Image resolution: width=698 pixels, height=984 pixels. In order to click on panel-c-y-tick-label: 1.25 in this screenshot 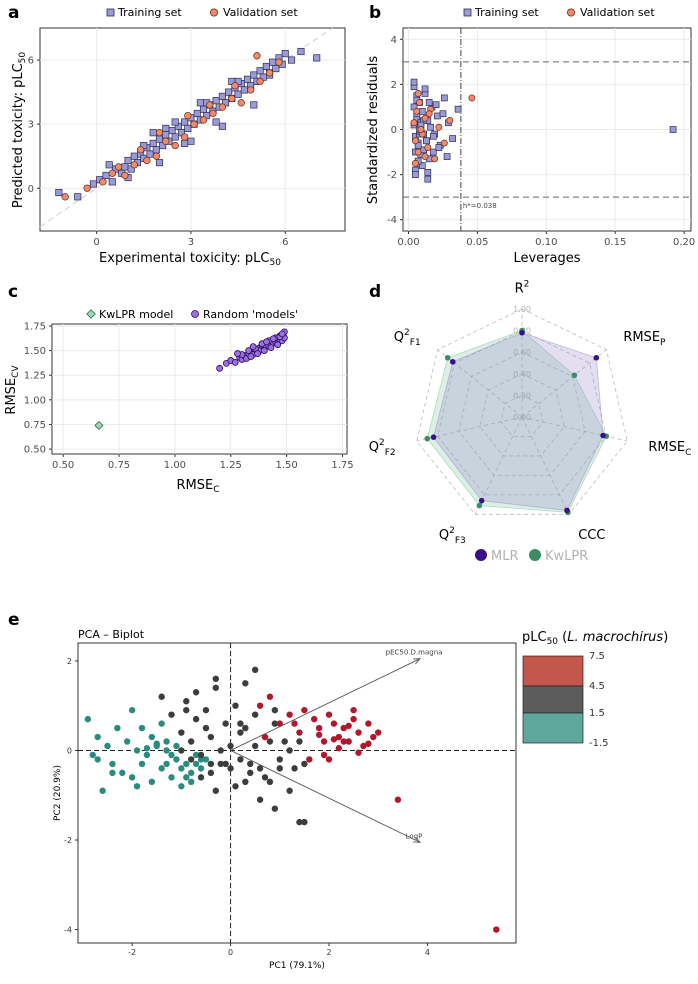, I will do `click(35, 376)`.